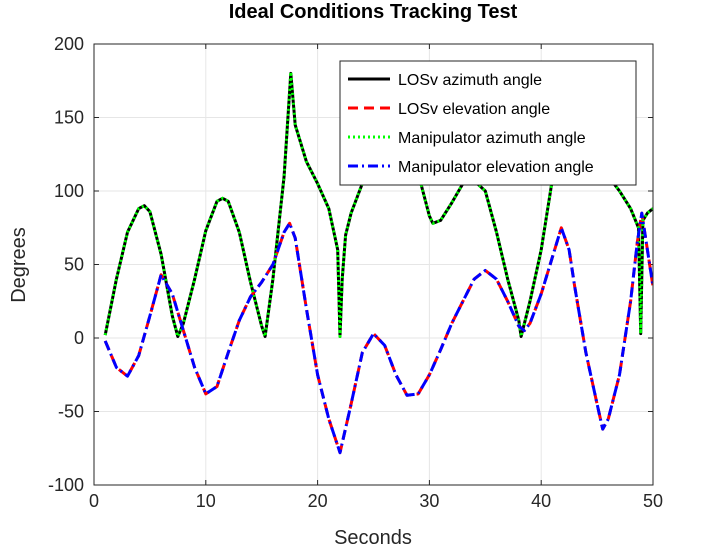 The height and width of the screenshot is (545, 720). Describe the element at coordinates (19, 265) in the screenshot. I see `y-axis-label: Degrees` at that location.